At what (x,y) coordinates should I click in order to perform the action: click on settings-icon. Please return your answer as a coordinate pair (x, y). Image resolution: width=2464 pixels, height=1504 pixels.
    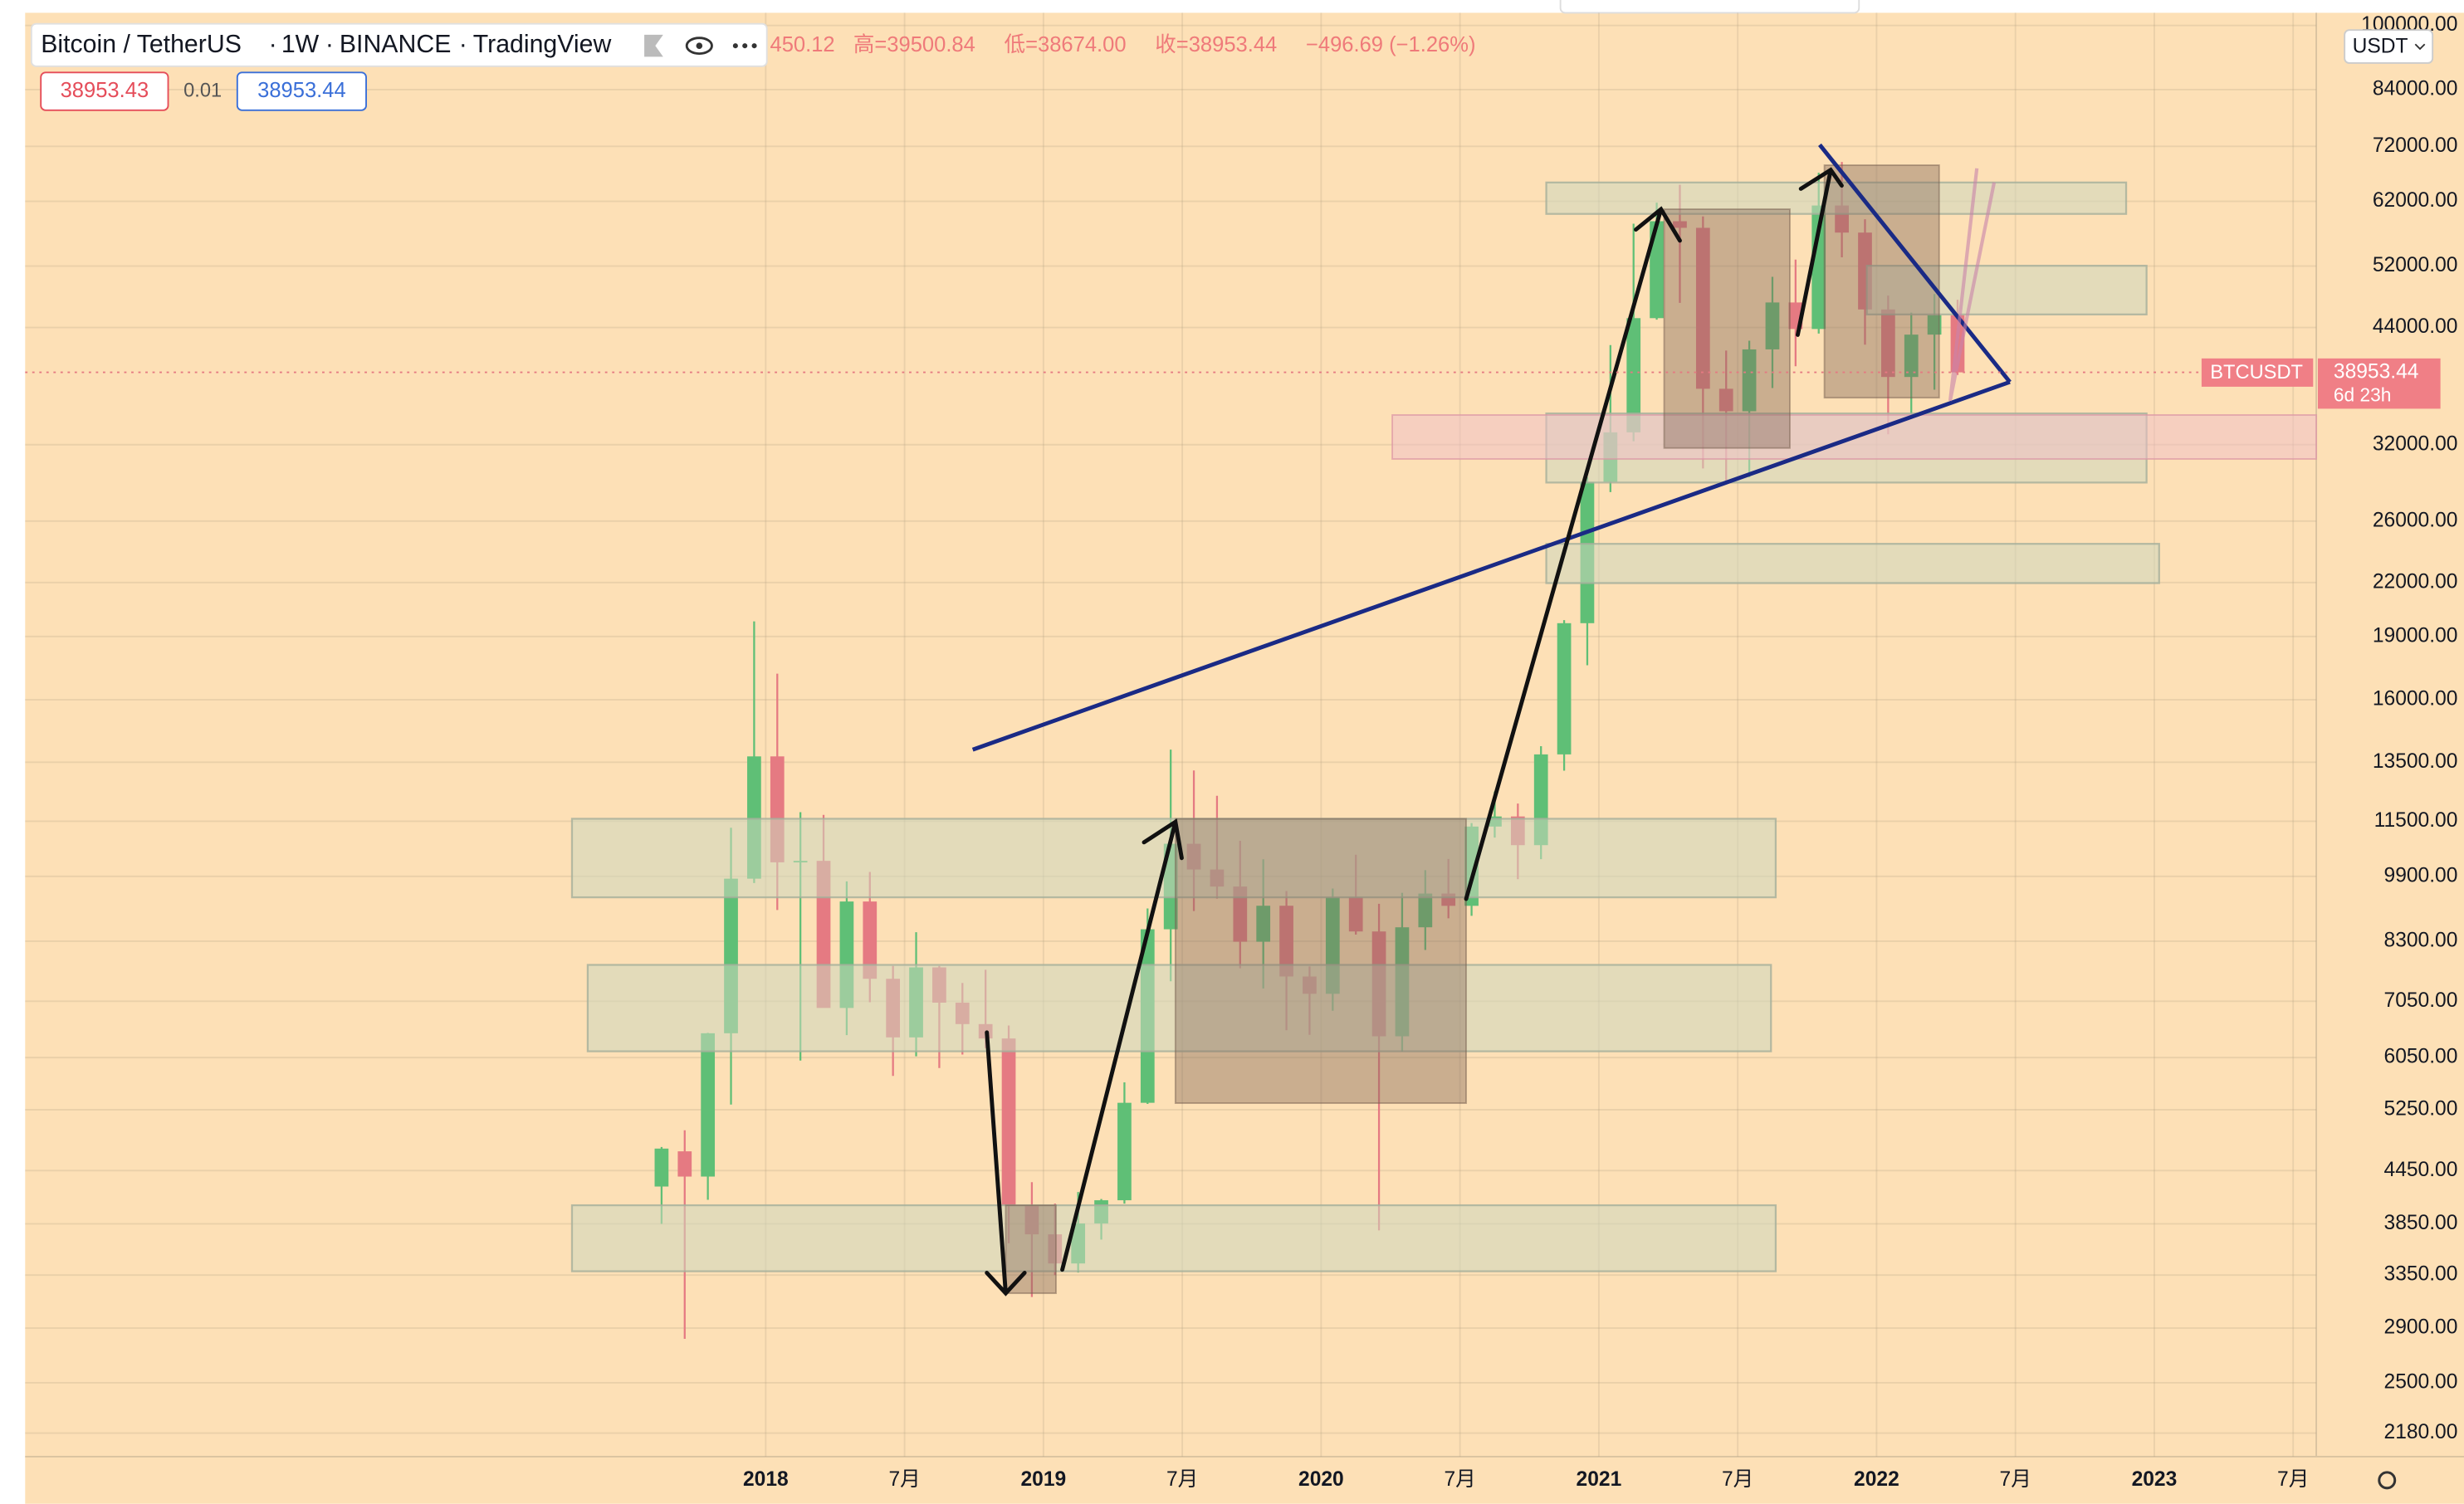
    Looking at the image, I should click on (2388, 1480).